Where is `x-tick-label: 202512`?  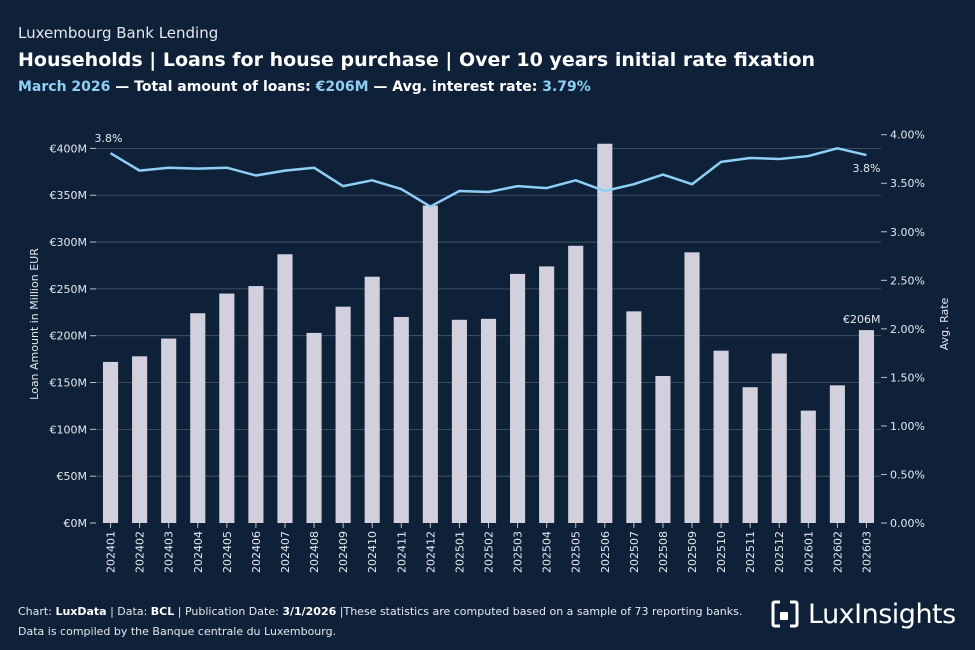 x-tick-label: 202512 is located at coordinates (779, 552).